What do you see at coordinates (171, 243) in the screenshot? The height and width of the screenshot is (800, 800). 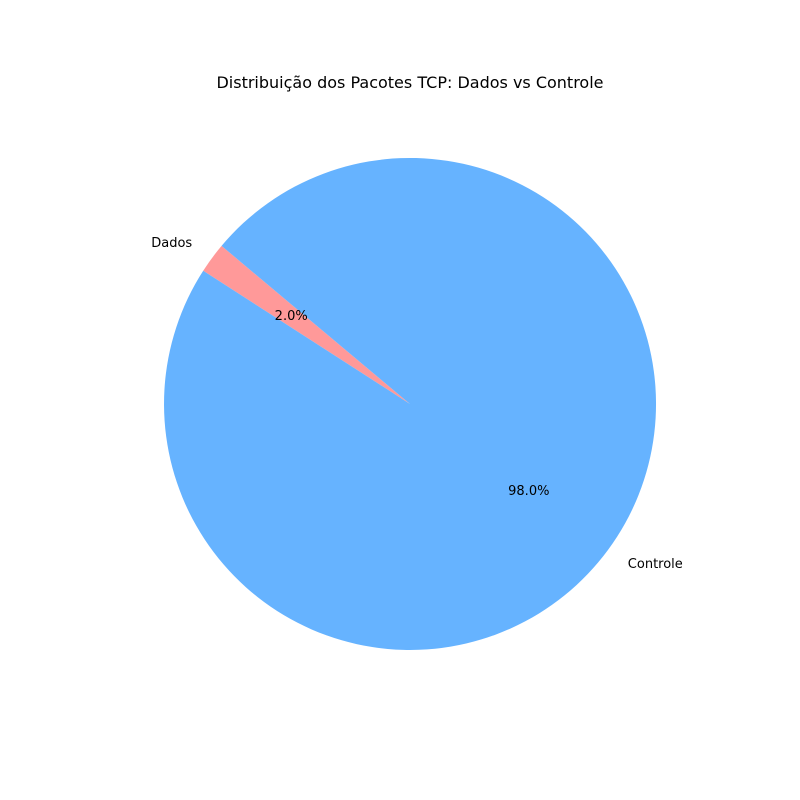 I see `slice-label-dados: Dados` at bounding box center [171, 243].